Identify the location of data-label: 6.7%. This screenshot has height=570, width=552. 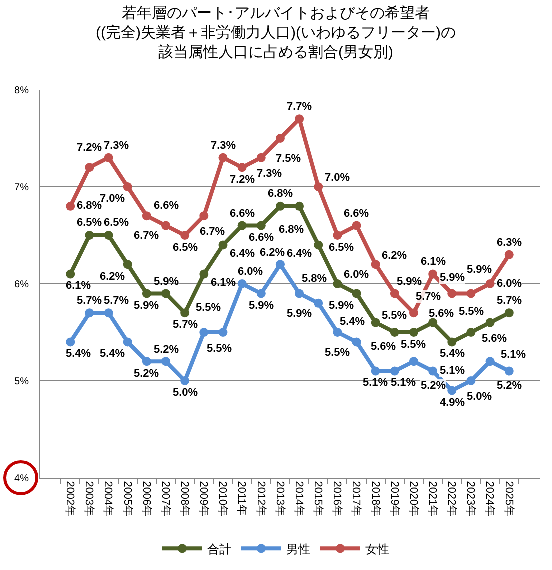
(147, 236).